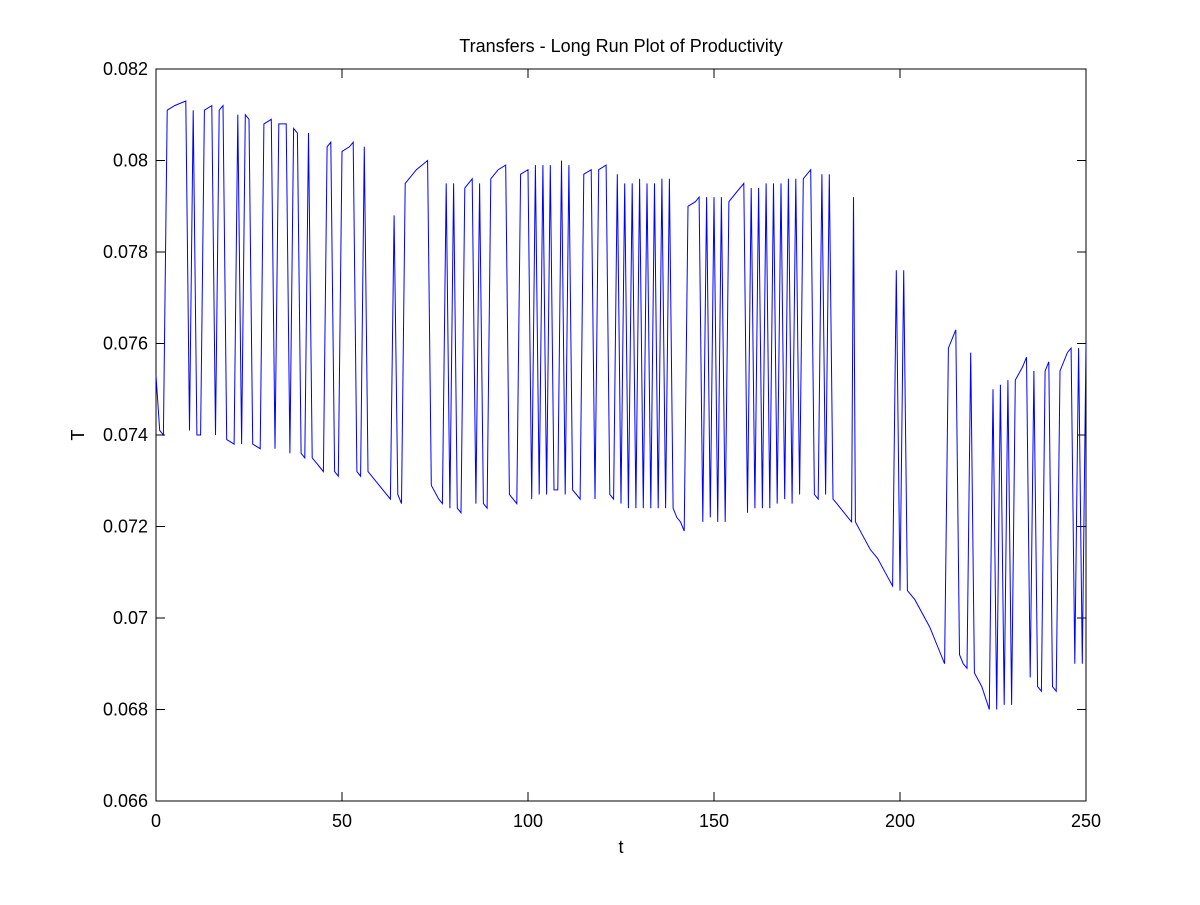  Describe the element at coordinates (620, 847) in the screenshot. I see `x-axis-label: t` at that location.